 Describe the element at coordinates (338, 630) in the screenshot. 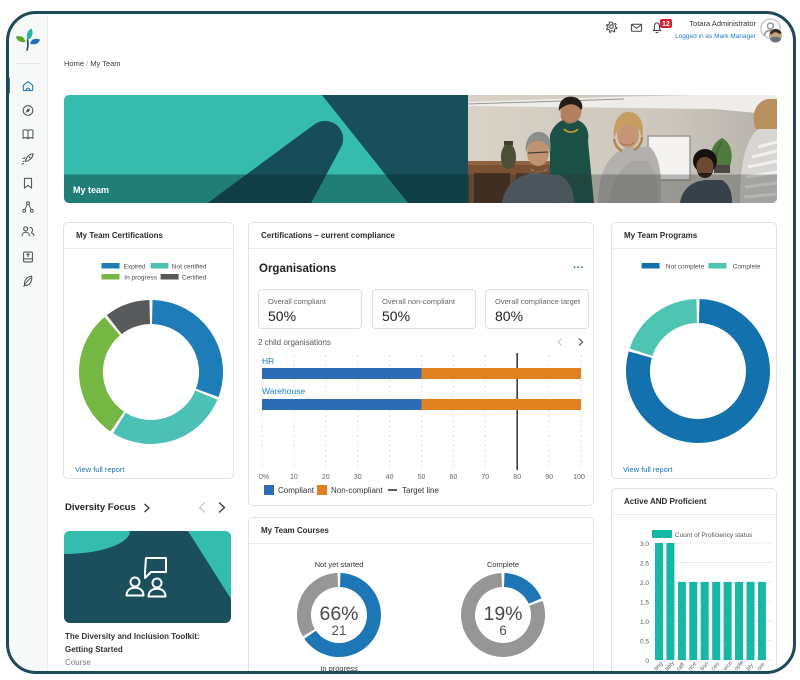

I see `svg-text: 21` at that location.